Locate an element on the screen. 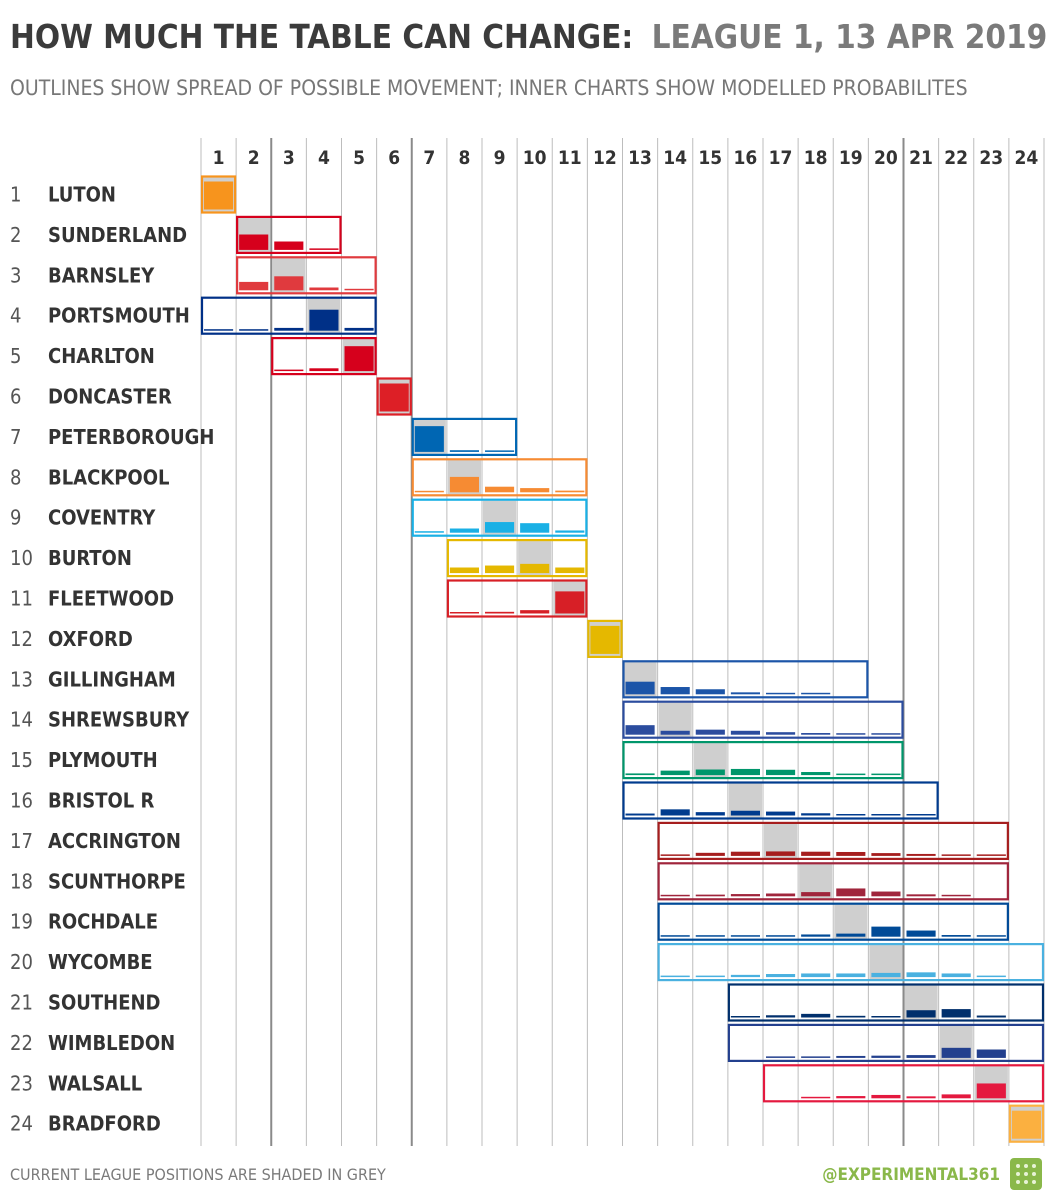 This screenshot has width=1052, height=1200. column-label-2: 2 is located at coordinates (254, 158).